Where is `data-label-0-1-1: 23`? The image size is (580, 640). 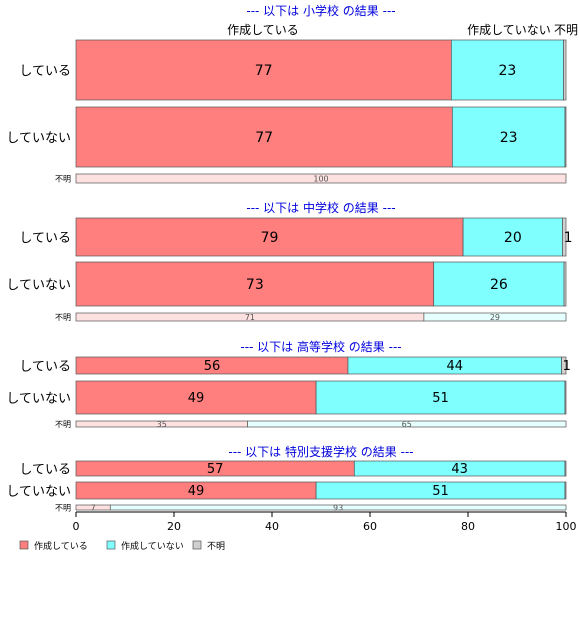
data-label-0-1-1: 23 is located at coordinates (509, 138).